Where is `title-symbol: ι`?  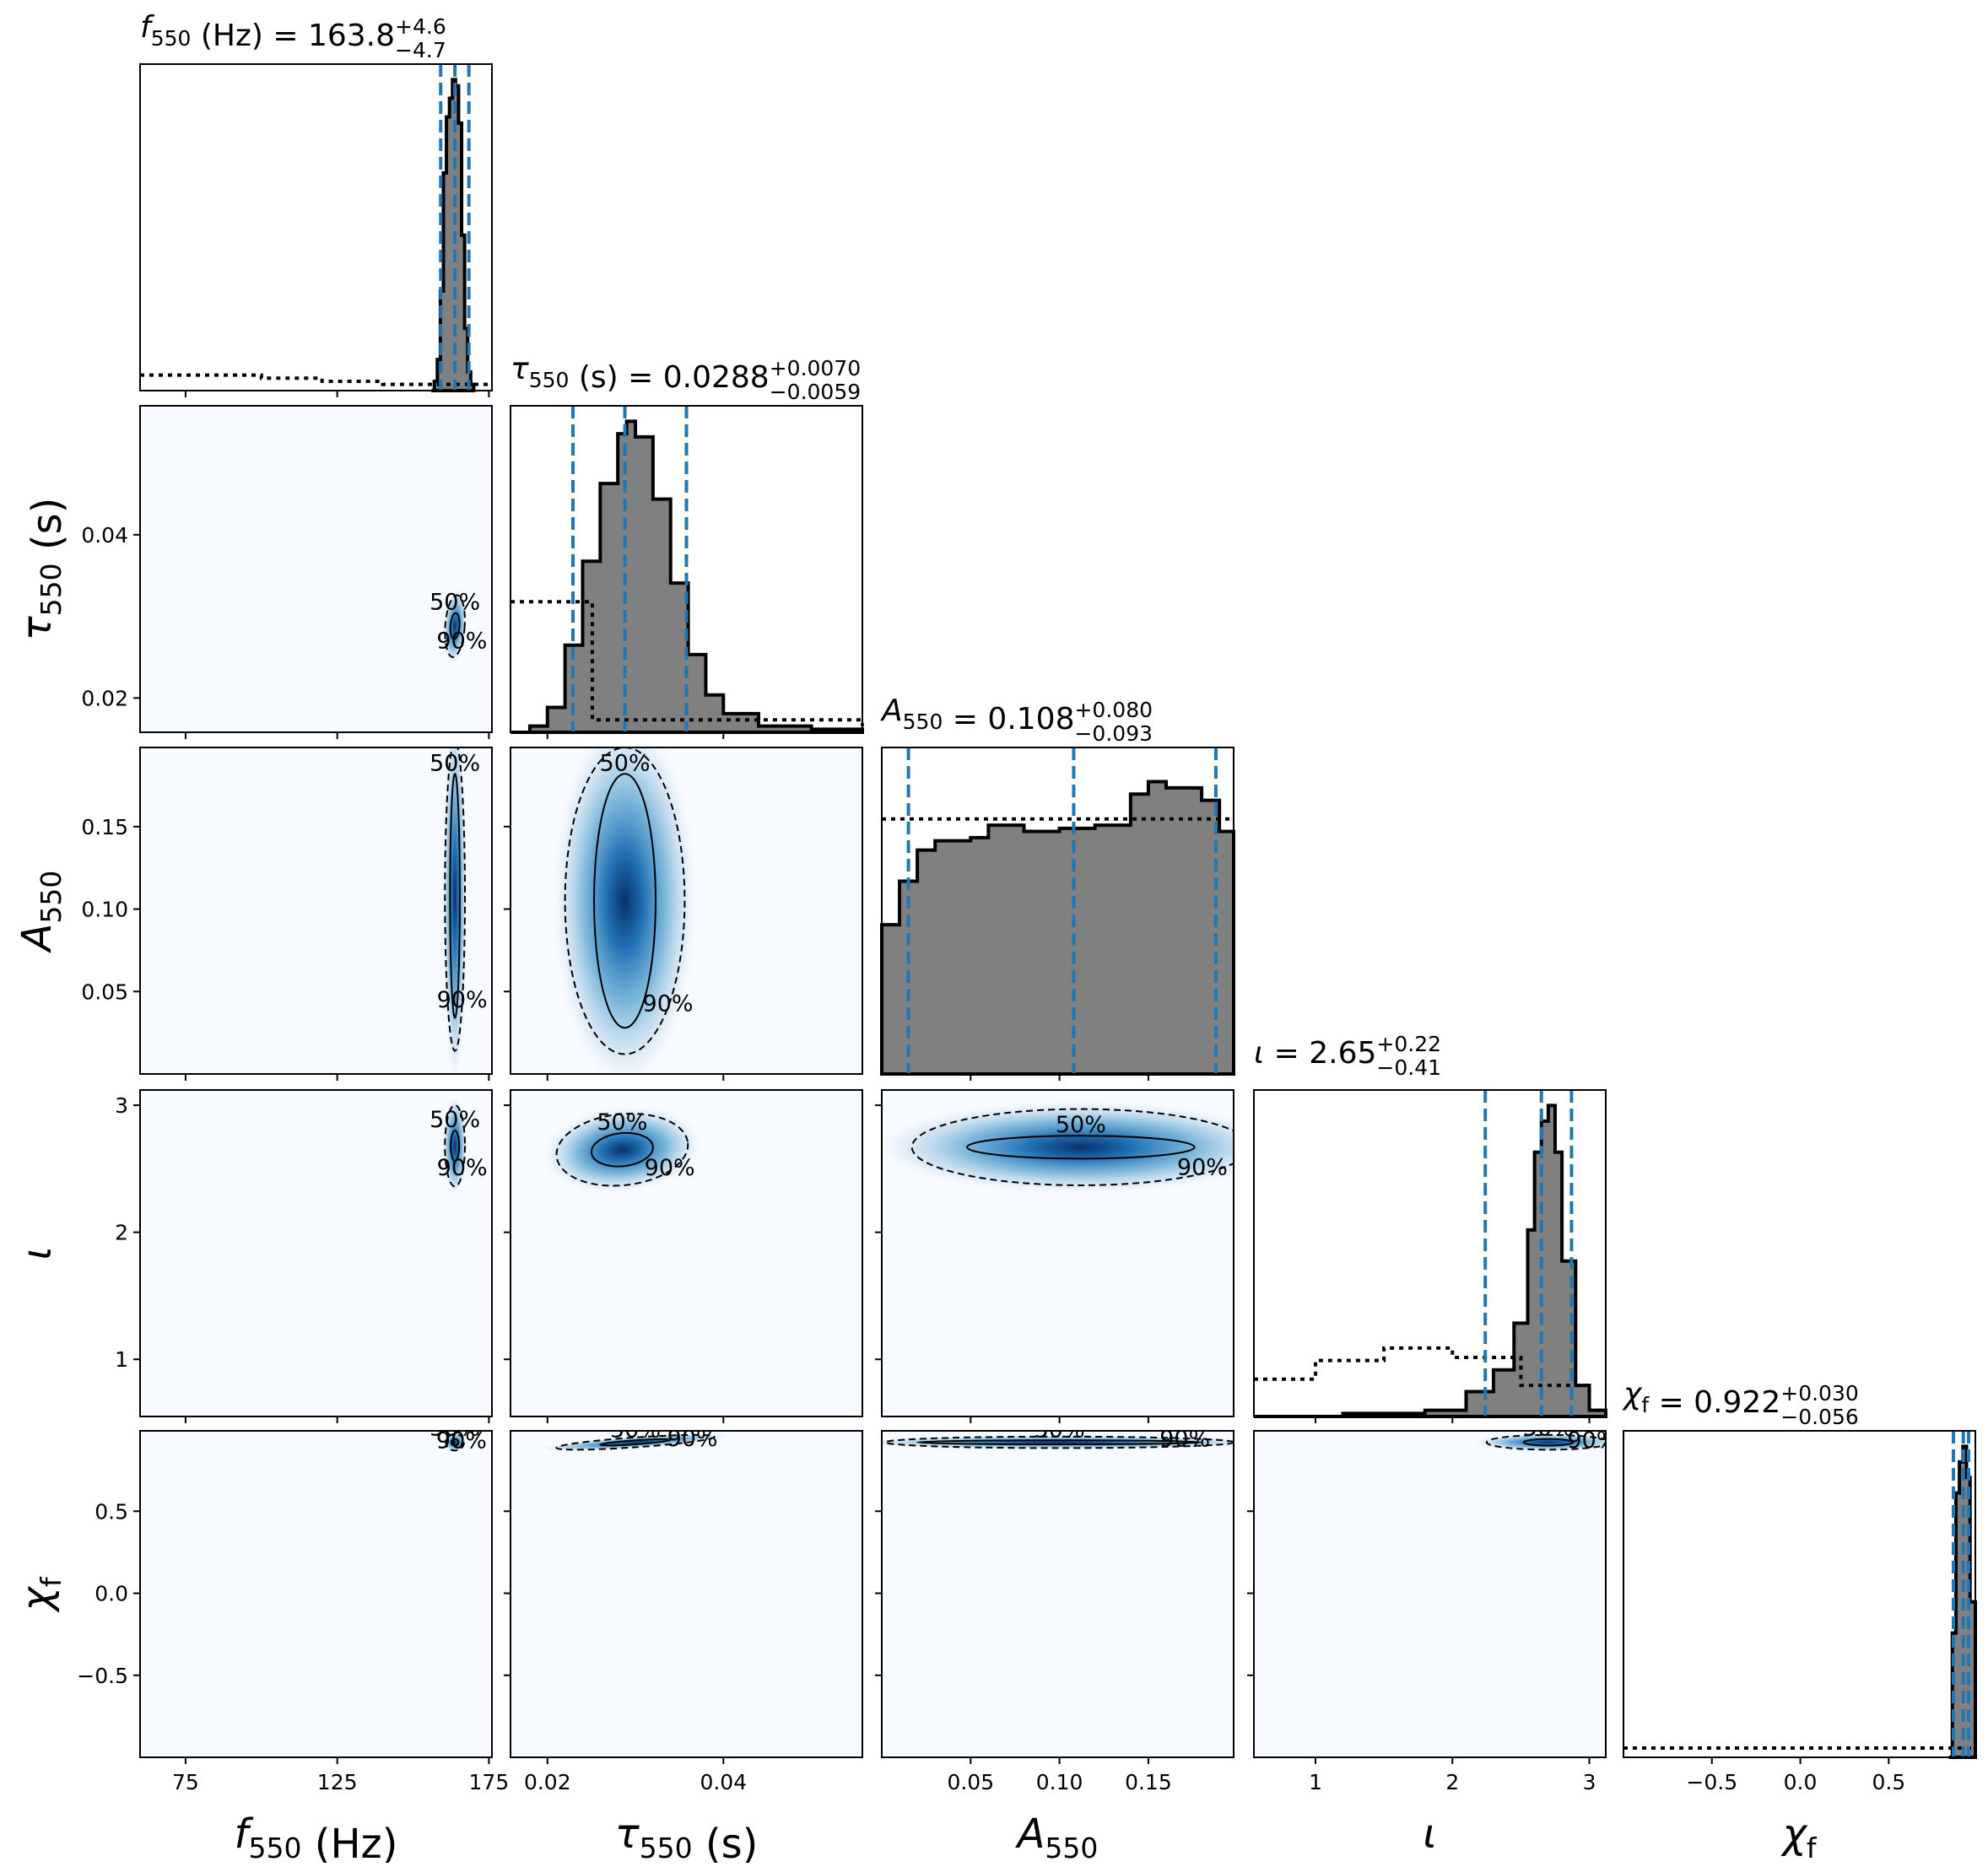 title-symbol: ι is located at coordinates (1259, 1053).